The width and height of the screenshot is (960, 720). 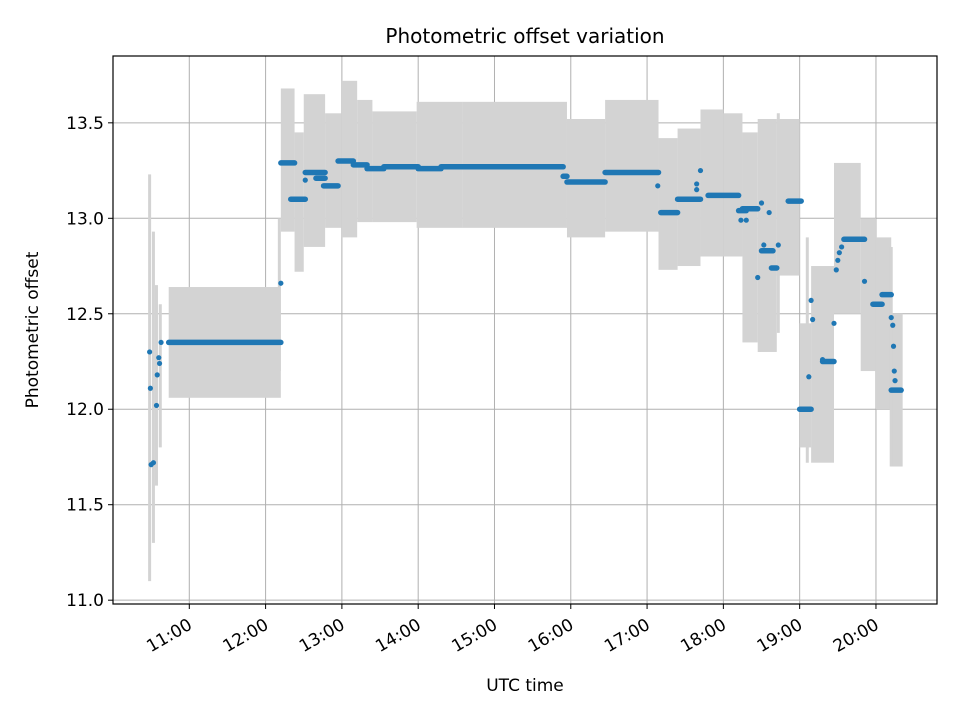 What do you see at coordinates (246, 636) in the screenshot?
I see `x-tick-label: 12:00` at bounding box center [246, 636].